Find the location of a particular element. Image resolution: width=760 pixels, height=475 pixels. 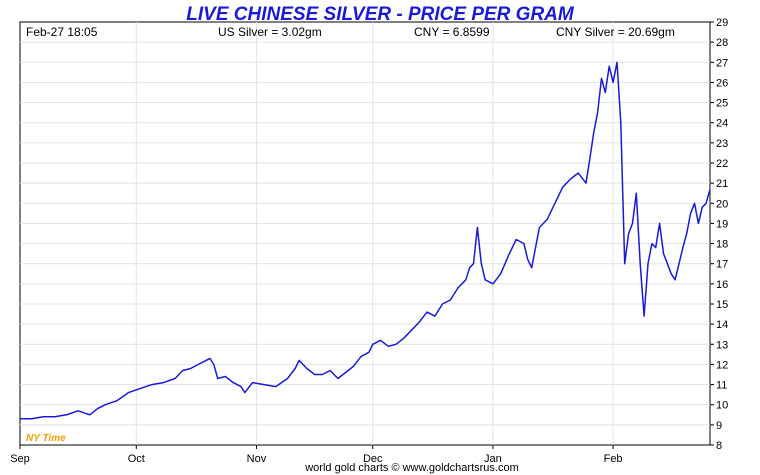

y-tick-label: 11 is located at coordinates (721, 386).